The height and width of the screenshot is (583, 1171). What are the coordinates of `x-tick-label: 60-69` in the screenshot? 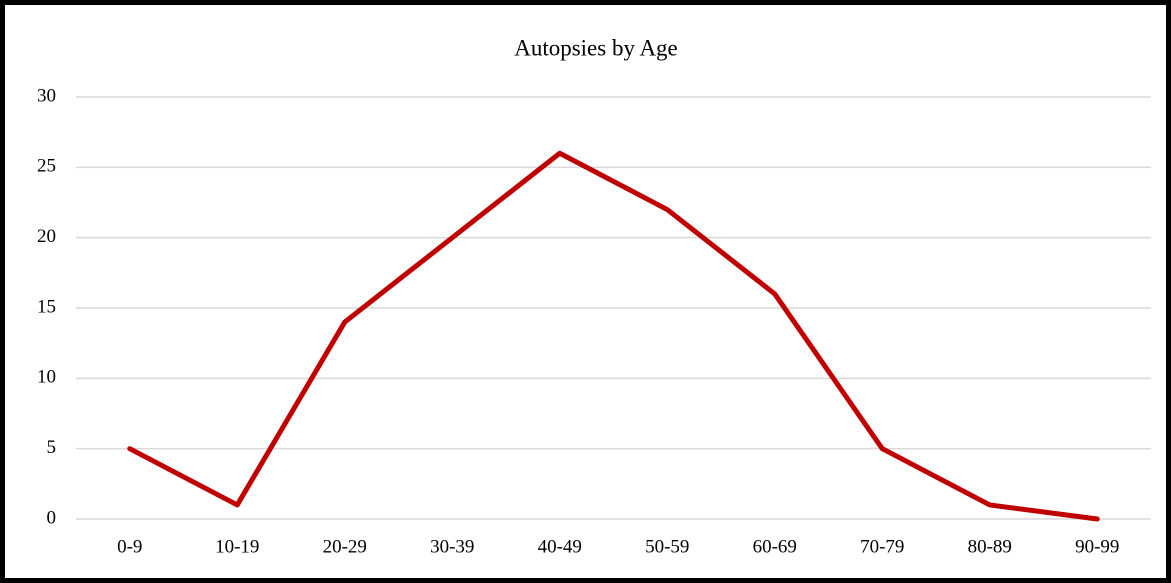 It's located at (775, 546).